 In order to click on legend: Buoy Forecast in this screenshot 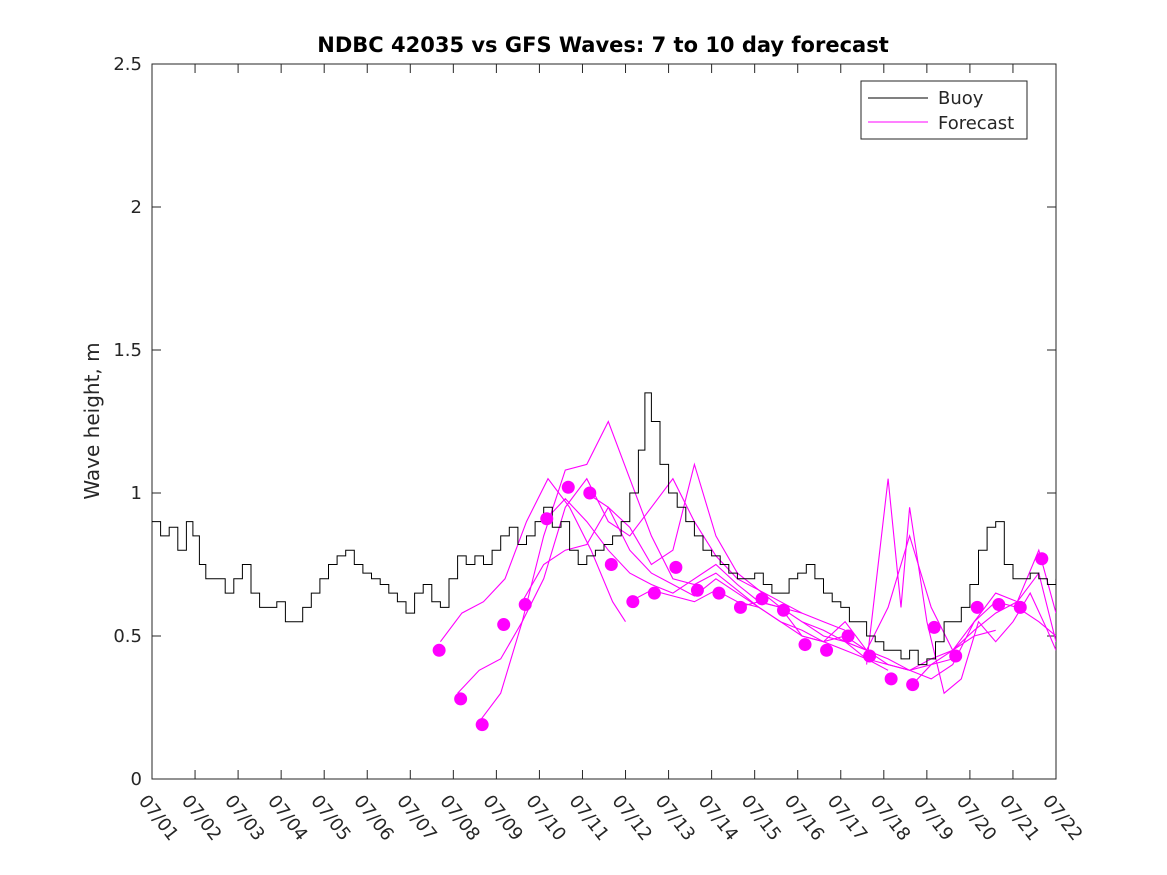, I will do `click(944, 110)`.